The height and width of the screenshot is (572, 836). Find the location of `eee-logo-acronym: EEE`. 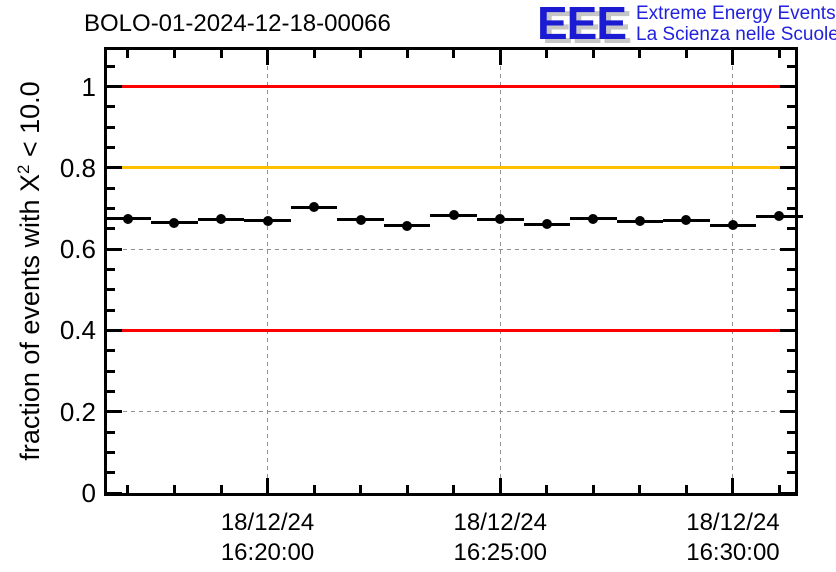

eee-logo-acronym: EEE is located at coordinates (582, 24).